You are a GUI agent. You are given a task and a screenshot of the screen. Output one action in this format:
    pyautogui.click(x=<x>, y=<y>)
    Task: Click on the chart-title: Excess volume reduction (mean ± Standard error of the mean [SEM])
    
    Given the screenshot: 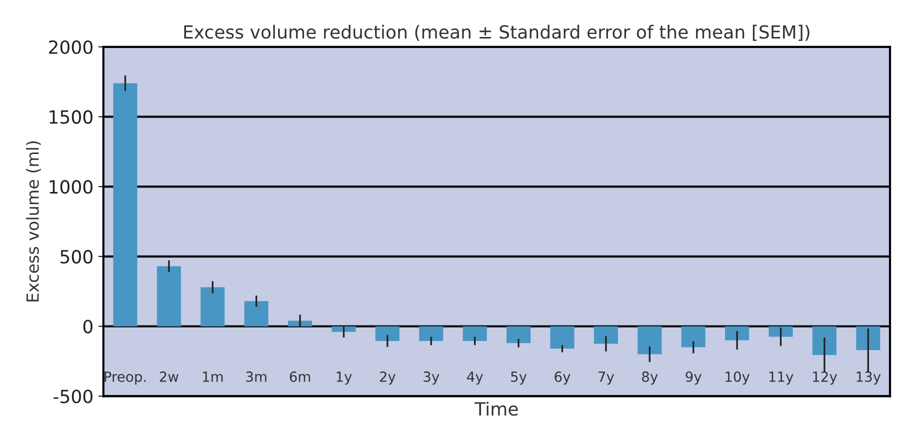 What is the action you would take?
    pyautogui.click(x=497, y=32)
    